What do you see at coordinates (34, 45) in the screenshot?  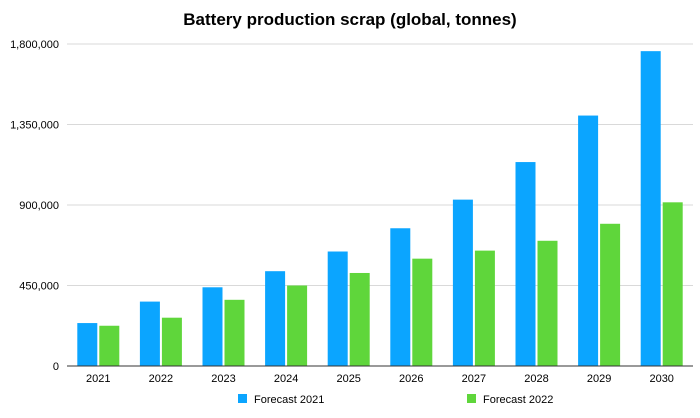 I see `y-tick-label: 1,800,000` at bounding box center [34, 45].